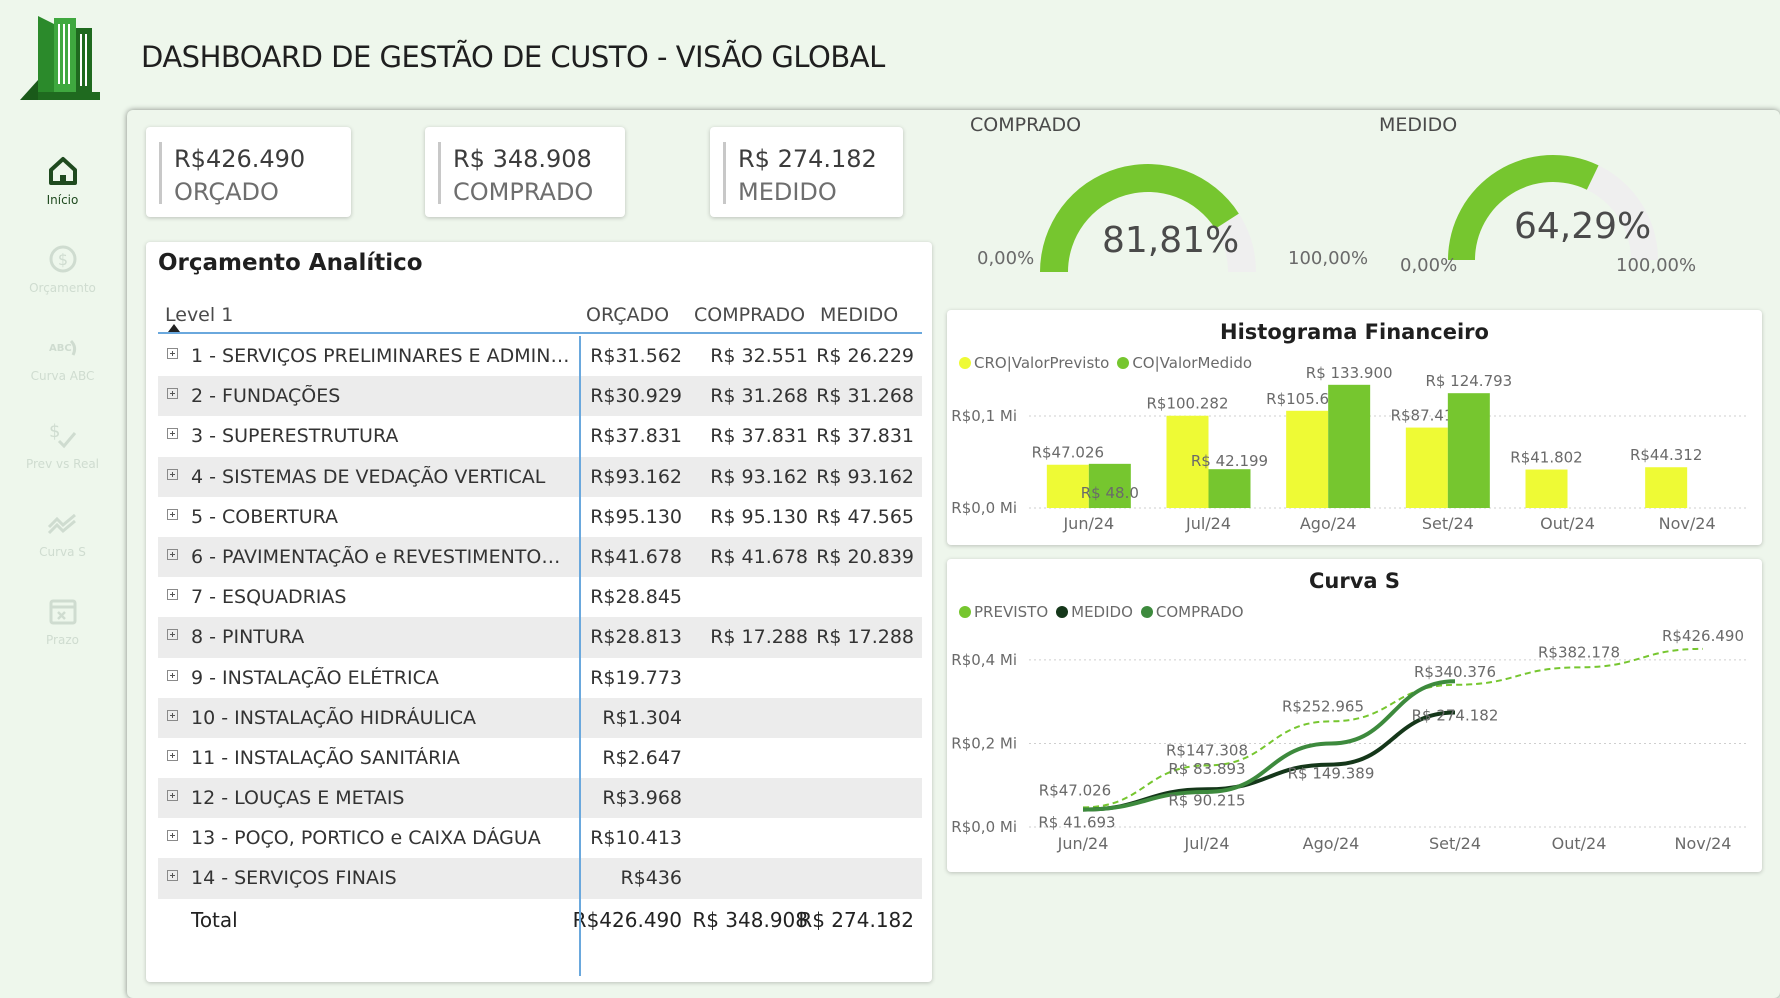  What do you see at coordinates (759, 436) in the screenshot?
I see `cell-comprado: R$ 37.831` at bounding box center [759, 436].